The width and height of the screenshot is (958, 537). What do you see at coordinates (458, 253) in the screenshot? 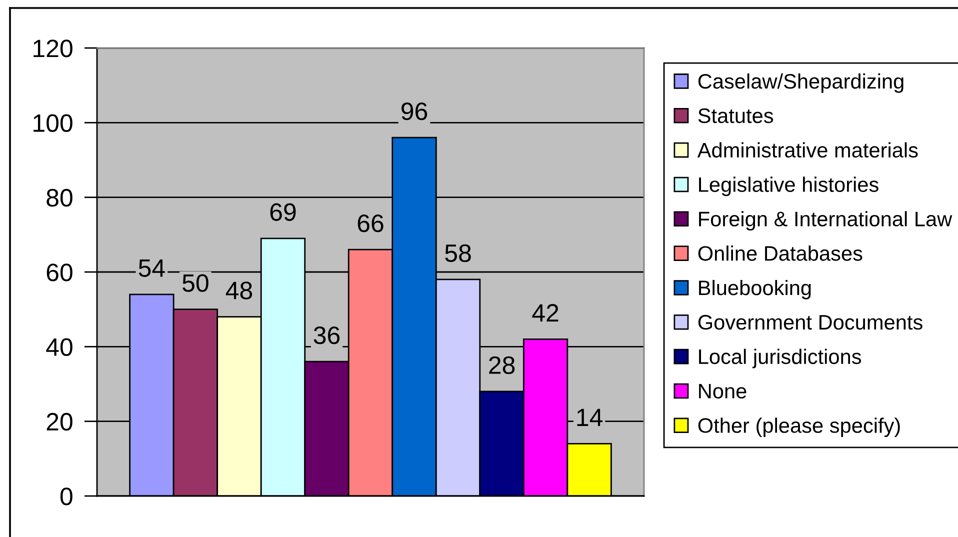
I see `data-label: 58` at bounding box center [458, 253].